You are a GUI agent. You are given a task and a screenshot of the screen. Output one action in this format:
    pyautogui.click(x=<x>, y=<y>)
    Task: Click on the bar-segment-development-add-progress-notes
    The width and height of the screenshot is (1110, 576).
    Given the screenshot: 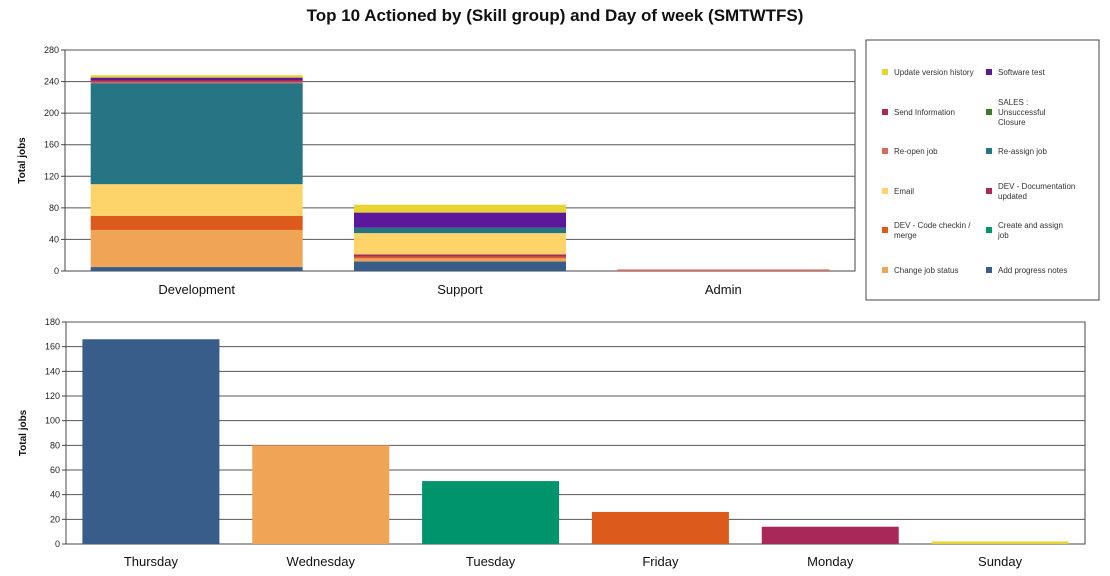 What is the action you would take?
    pyautogui.click(x=196, y=269)
    